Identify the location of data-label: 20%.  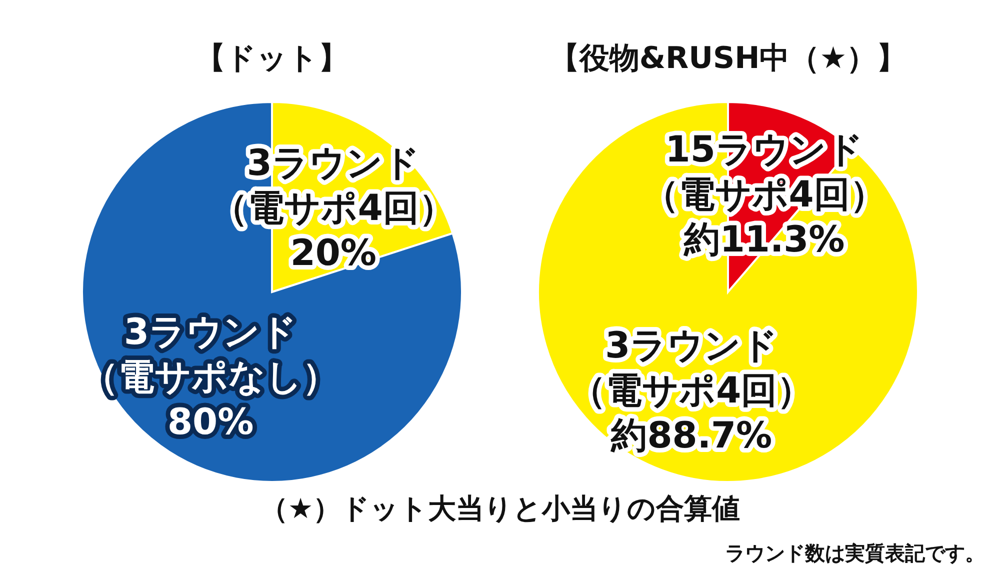
(333, 253).